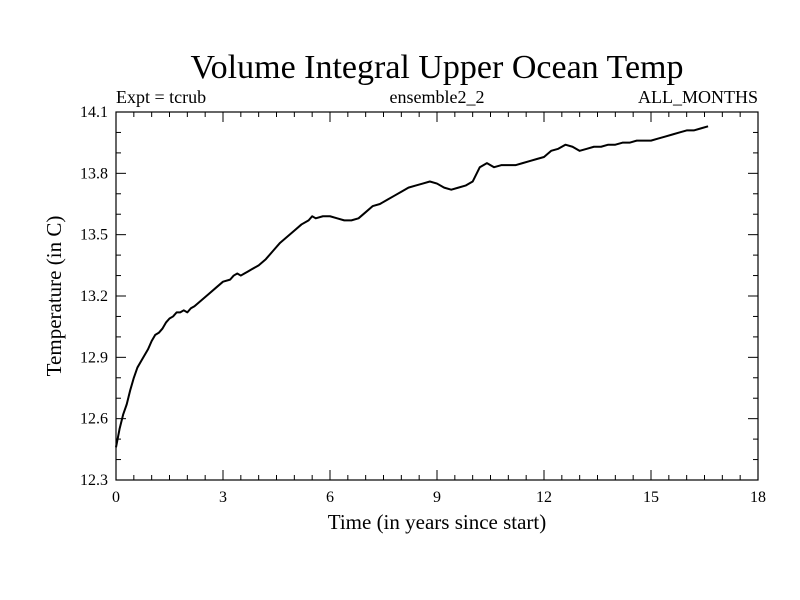 This screenshot has width=800, height=600. I want to click on x-tick-label: 15, so click(651, 497).